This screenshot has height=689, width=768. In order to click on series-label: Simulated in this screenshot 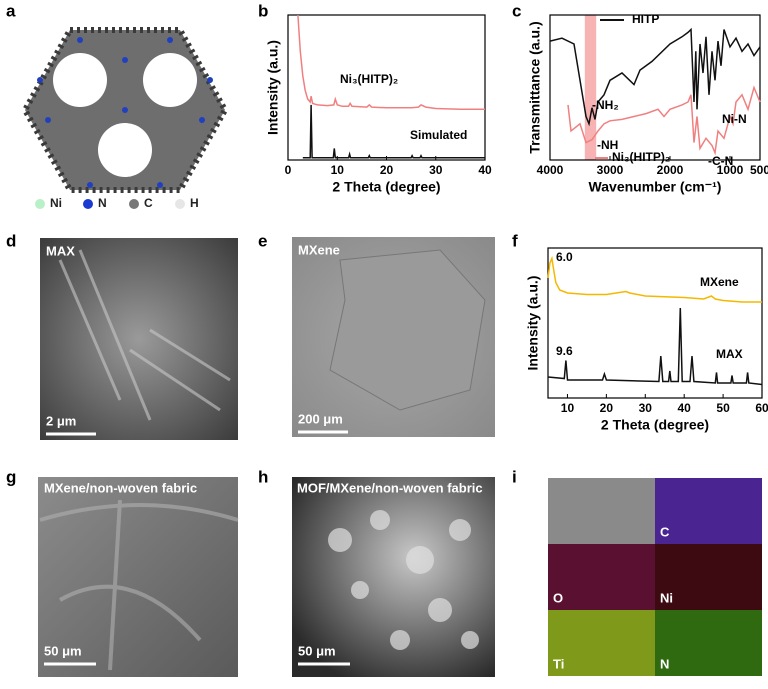, I will do `click(438, 135)`.